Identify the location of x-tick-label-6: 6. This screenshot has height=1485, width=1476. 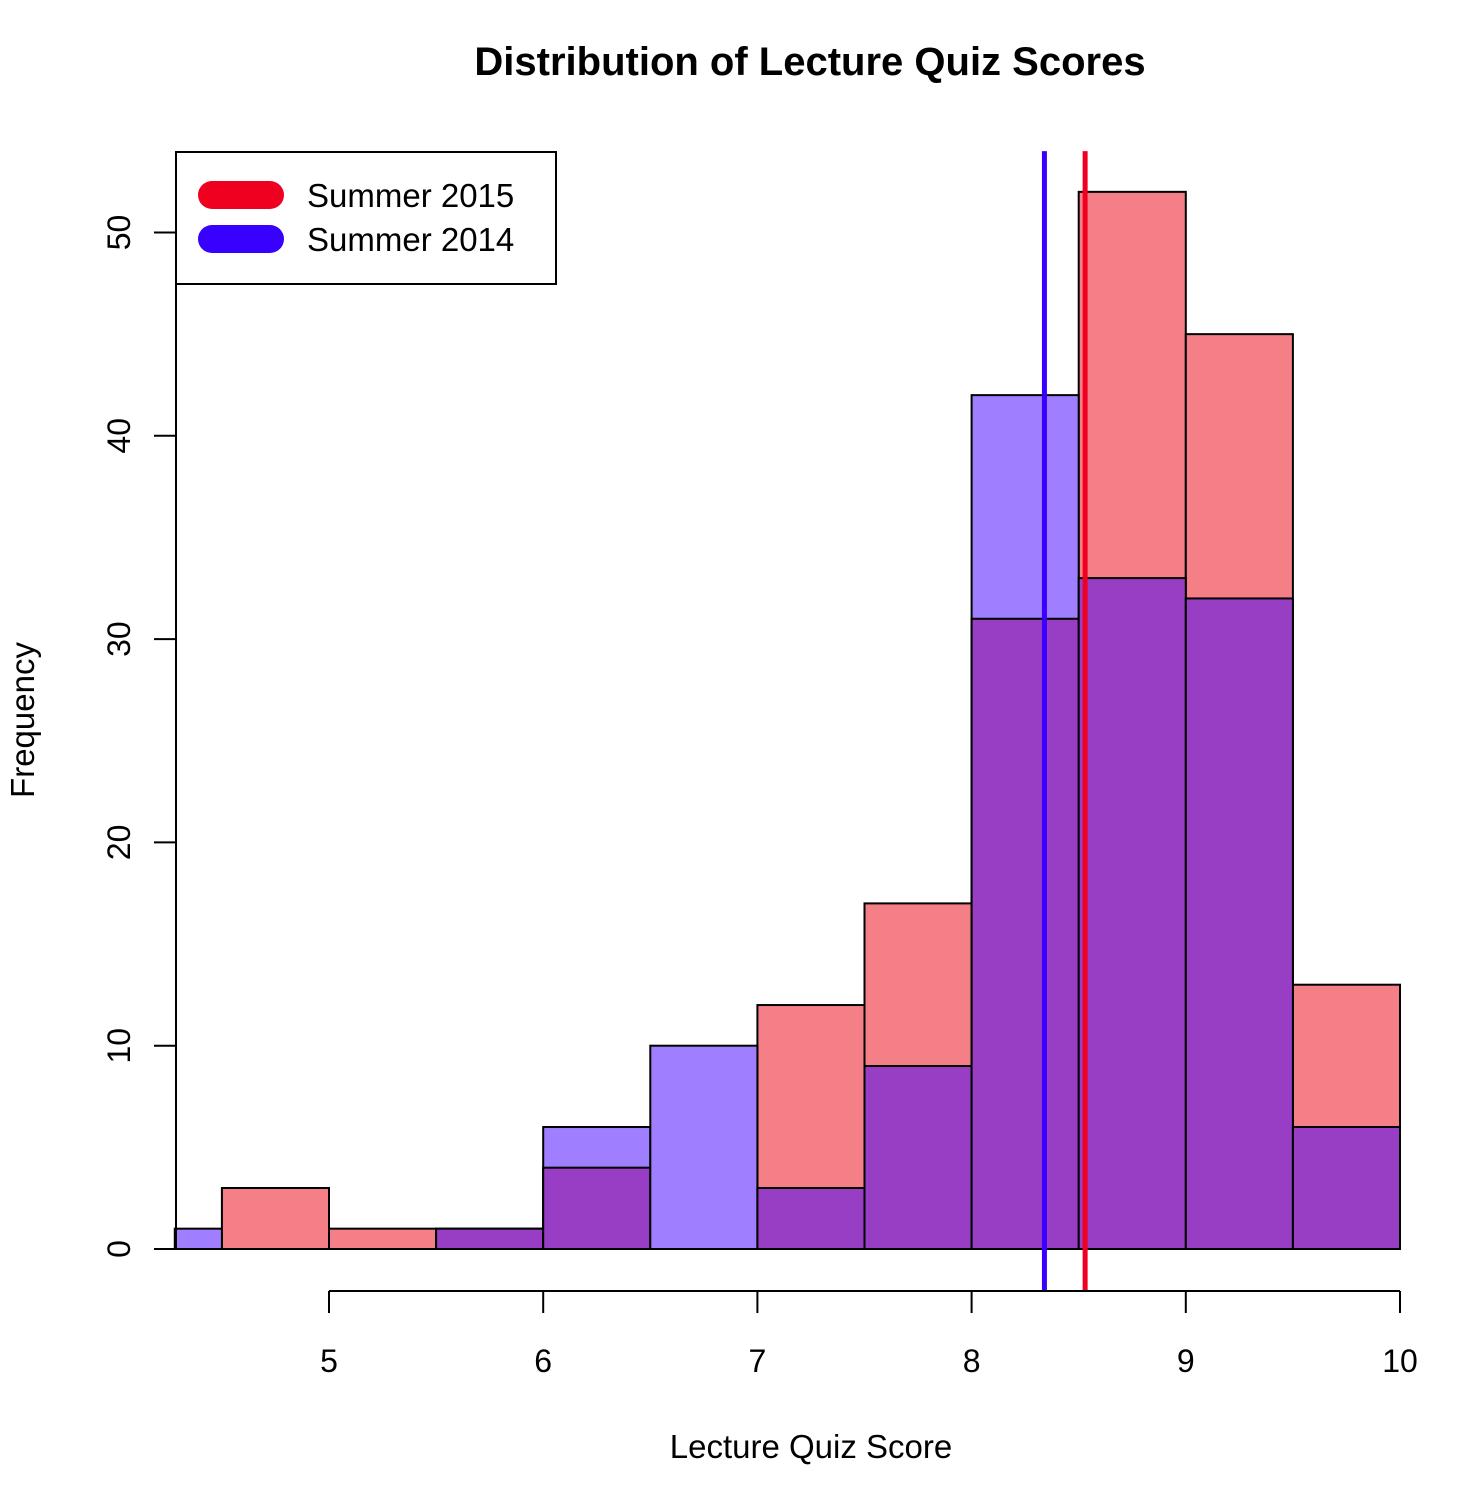
(543, 1361).